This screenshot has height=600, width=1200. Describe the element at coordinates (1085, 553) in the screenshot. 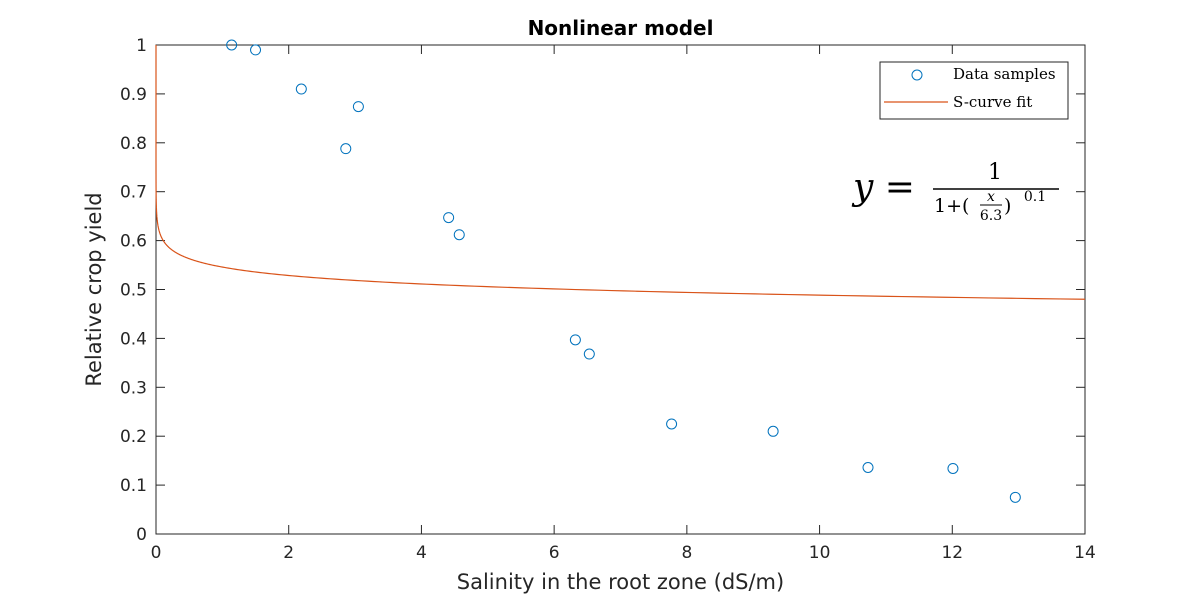

I see `x-tick-label: 14` at that location.